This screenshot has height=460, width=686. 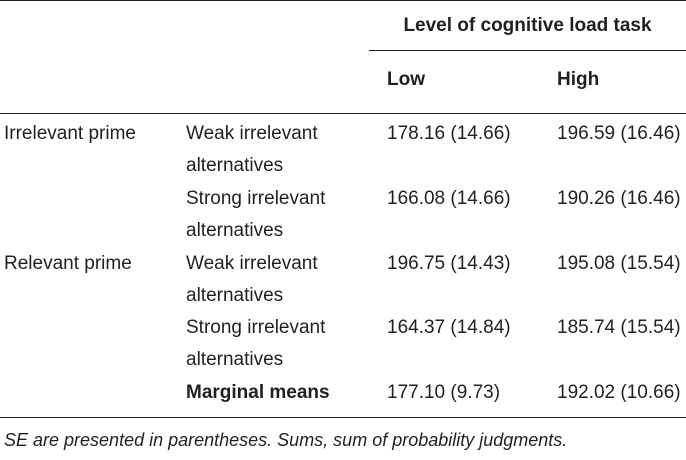 What do you see at coordinates (527, 50) in the screenshot?
I see `span-header-rule` at bounding box center [527, 50].